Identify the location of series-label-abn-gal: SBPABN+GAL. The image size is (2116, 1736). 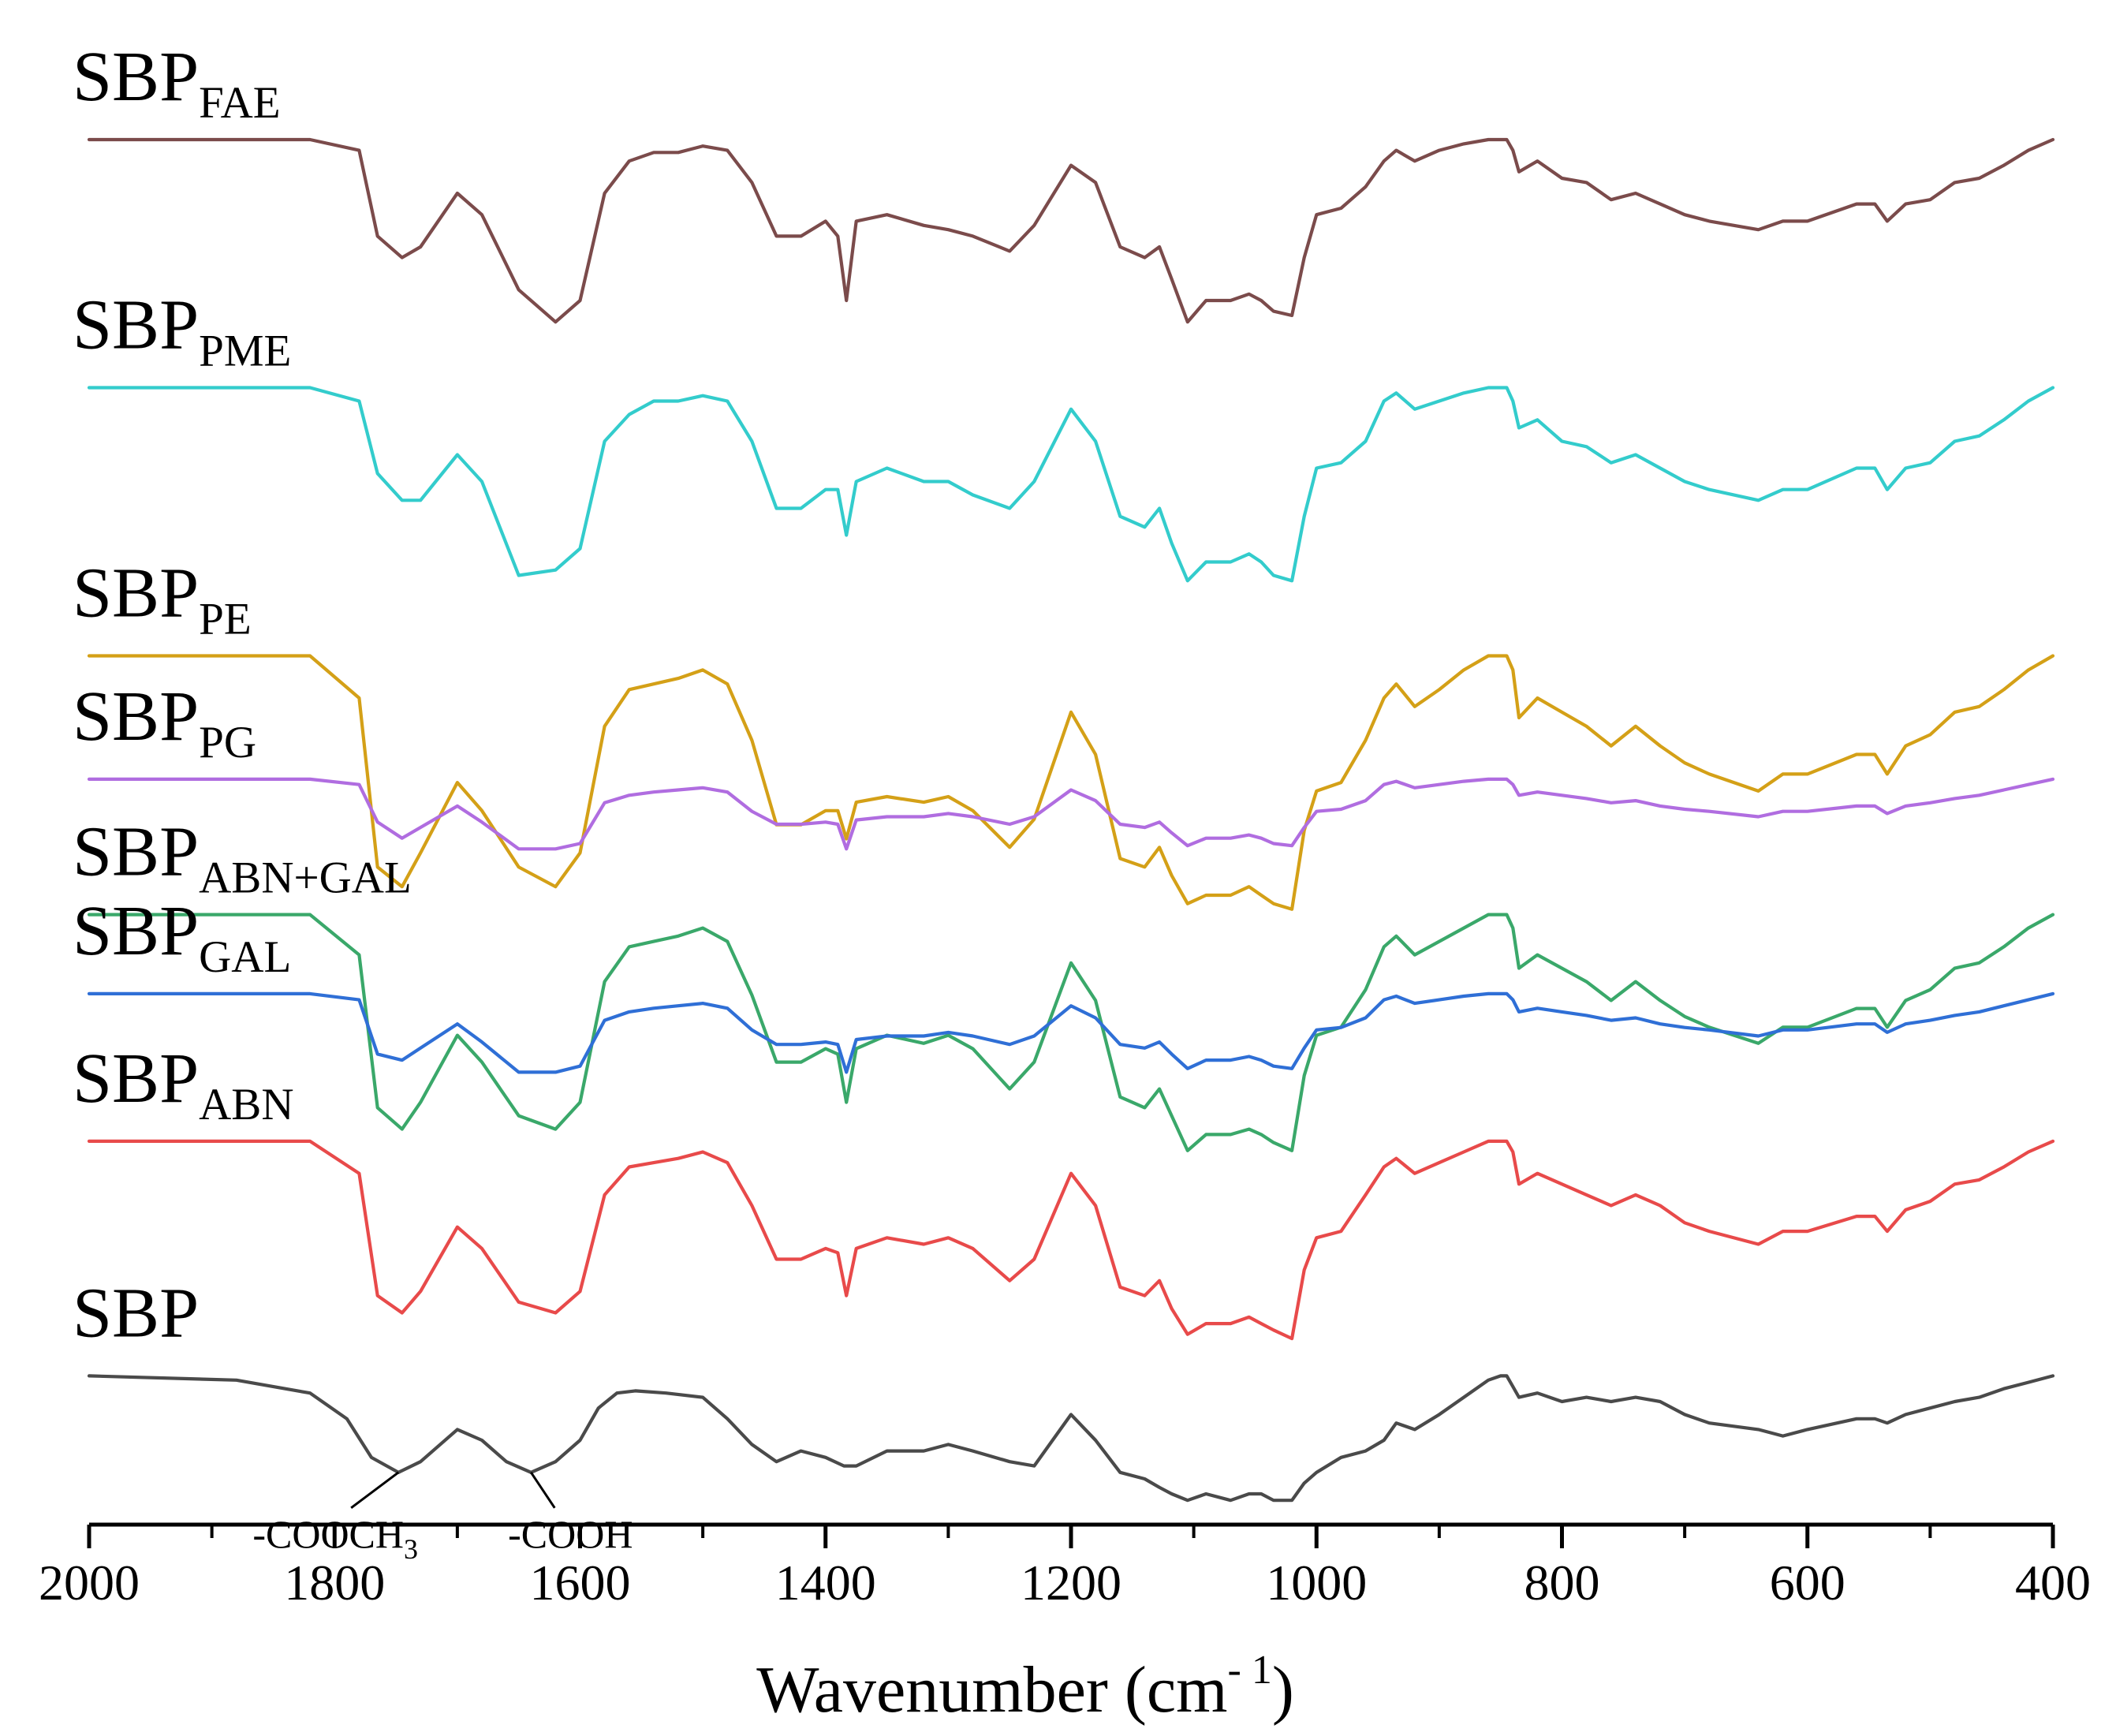
(243, 858).